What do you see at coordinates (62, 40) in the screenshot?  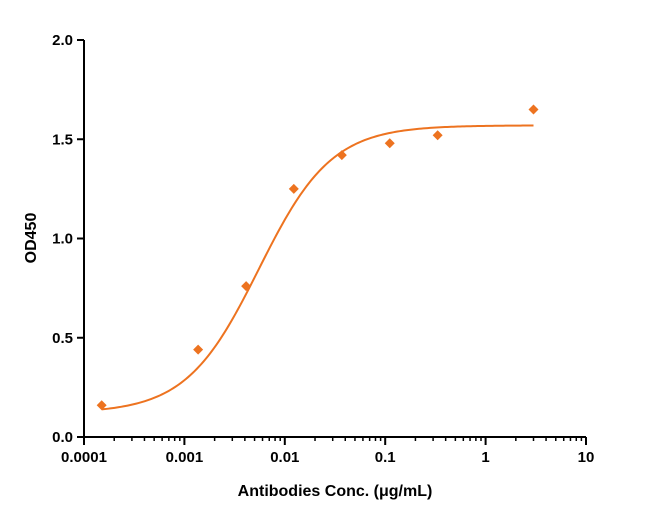 I see `y-tick-label: 2.0` at bounding box center [62, 40].